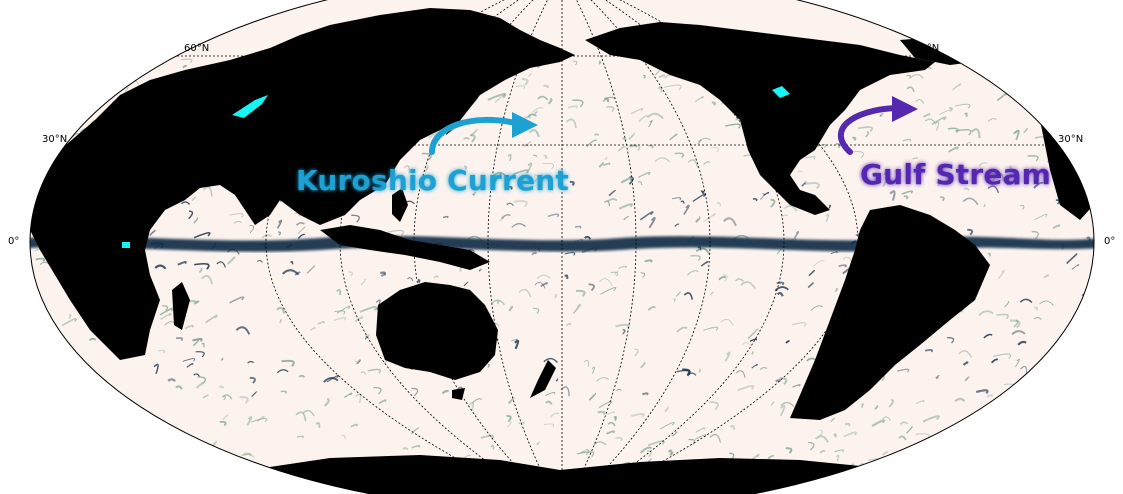 The width and height of the screenshot is (1123, 494). Describe the element at coordinates (868, 130) in the screenshot. I see `gulf-stream-arrow` at that location.